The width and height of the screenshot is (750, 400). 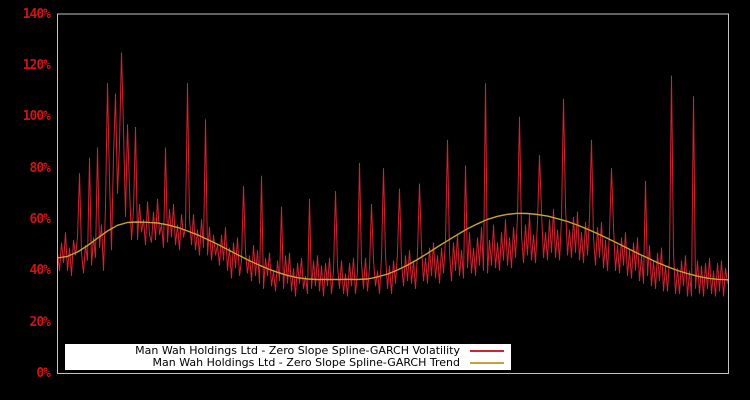 I want to click on y-axis-tick-label: 80%, so click(x=40, y=168).